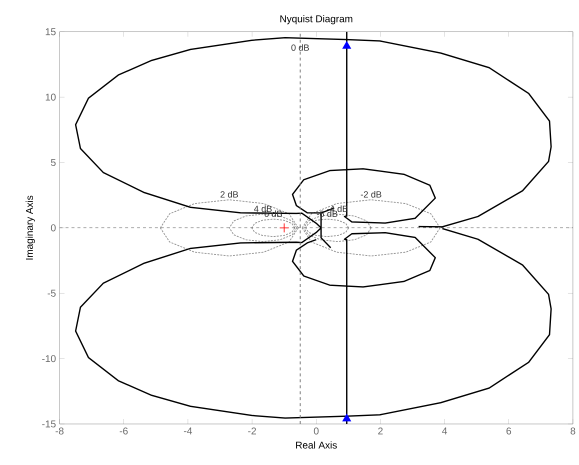  Describe the element at coordinates (380, 431) in the screenshot. I see `x-tick-label: 2` at that location.